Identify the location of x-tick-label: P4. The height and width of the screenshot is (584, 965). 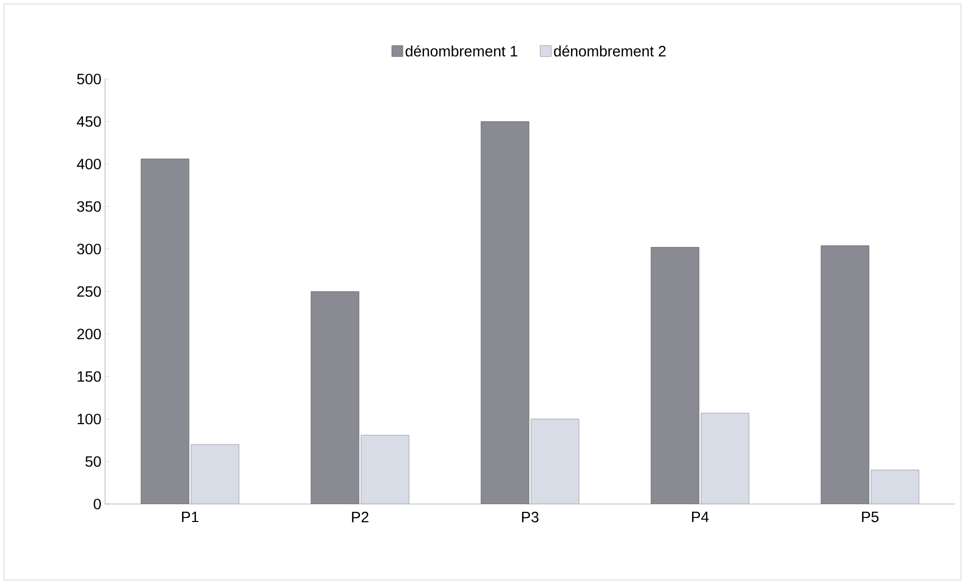
(700, 517).